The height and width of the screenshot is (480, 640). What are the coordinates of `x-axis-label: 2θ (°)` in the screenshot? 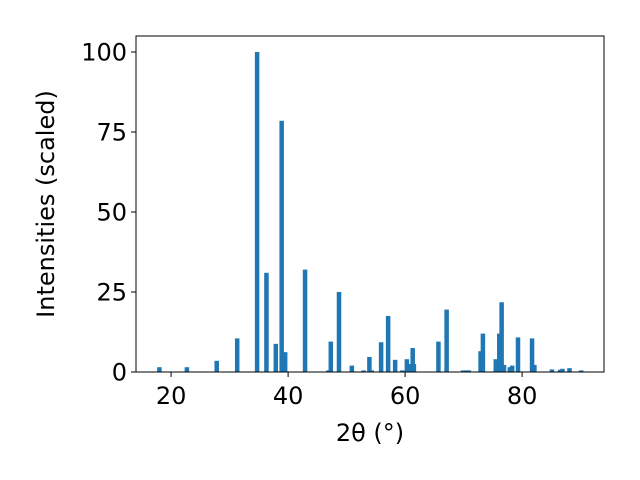 It's located at (370, 433).